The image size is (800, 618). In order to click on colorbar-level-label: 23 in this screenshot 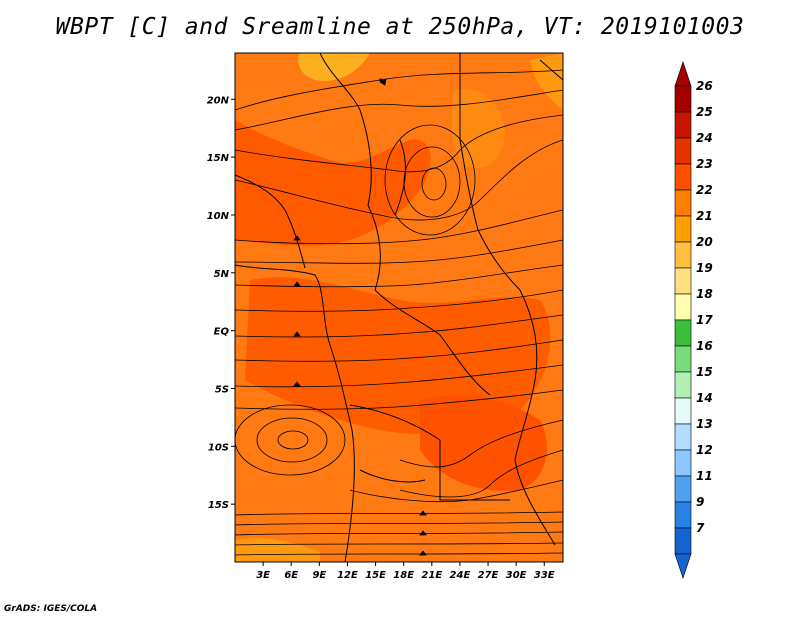, I will do `click(704, 164)`.